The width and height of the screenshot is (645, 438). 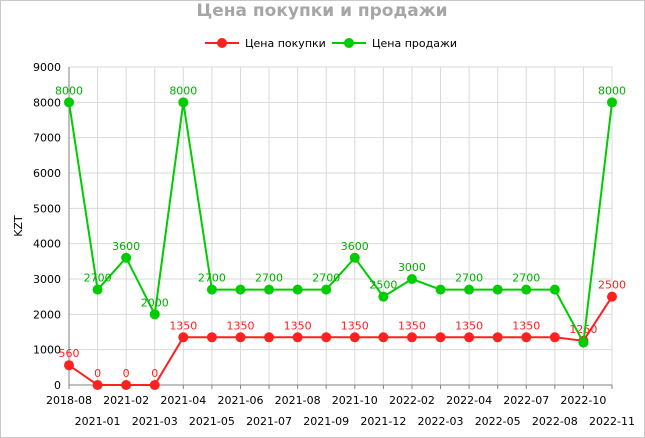 I want to click on x-tick-label: 2021-03, so click(x=155, y=421).